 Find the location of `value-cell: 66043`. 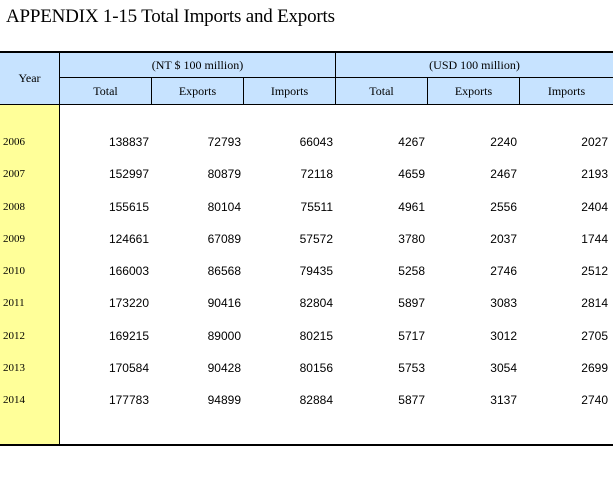

value-cell: 66043 is located at coordinates (316, 142).